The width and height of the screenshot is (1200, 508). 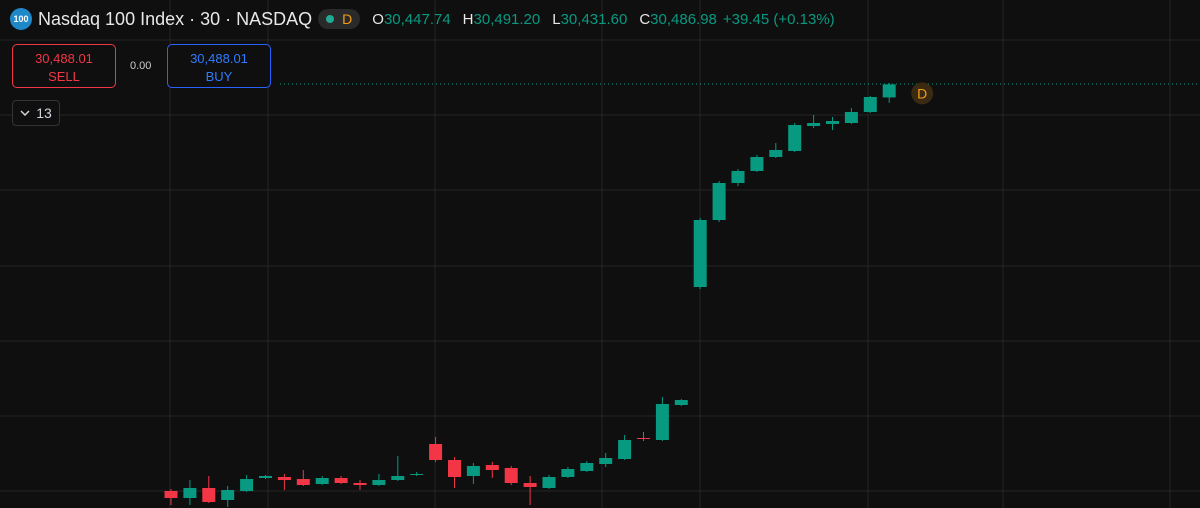 What do you see at coordinates (339, 19) in the screenshot?
I see `status-pill: D` at bounding box center [339, 19].